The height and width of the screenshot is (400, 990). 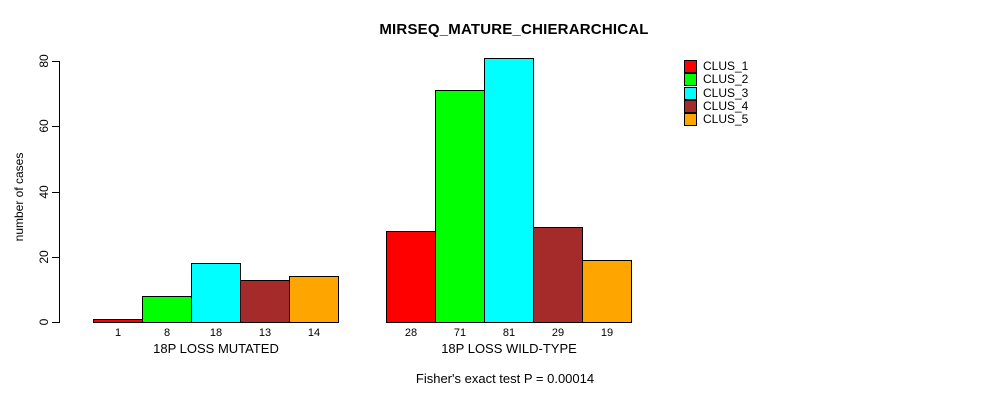 What do you see at coordinates (509, 190) in the screenshot?
I see `bar-clus_3-group2` at bounding box center [509, 190].